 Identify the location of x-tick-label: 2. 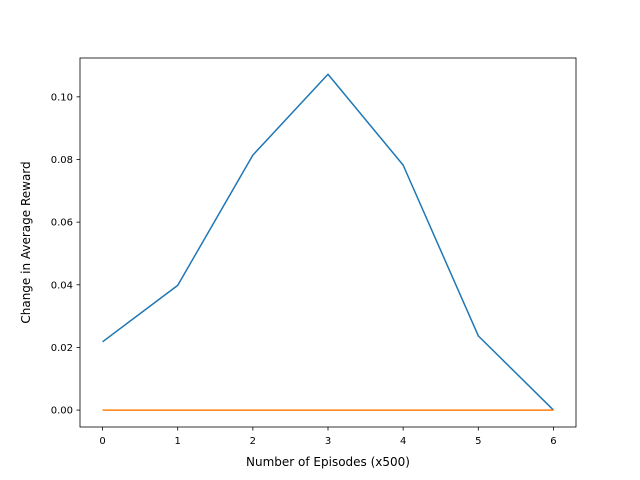
(253, 441).